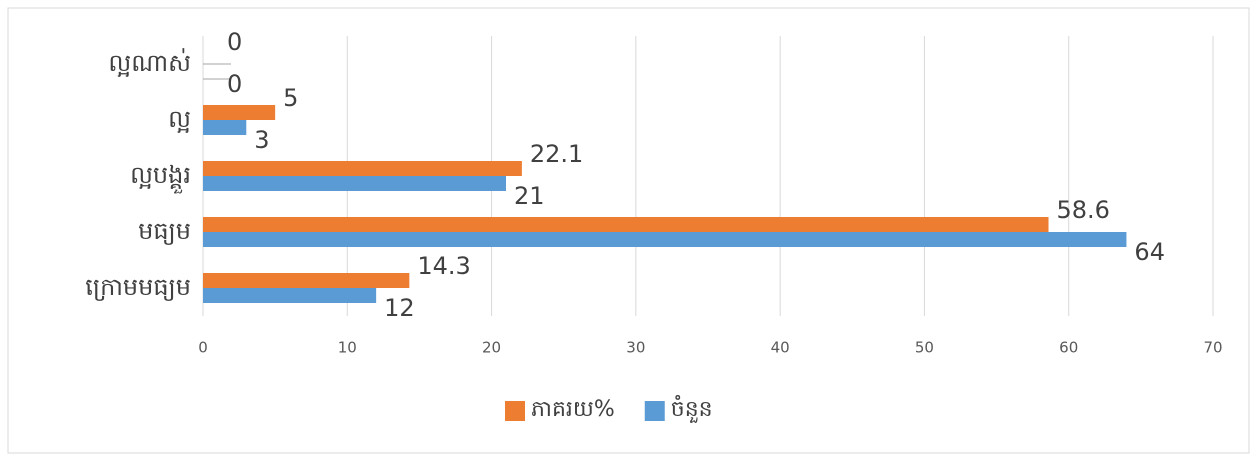 The height and width of the screenshot is (461, 1257). Describe the element at coordinates (203, 348) in the screenshot. I see `x-tick-label: 0` at that location.